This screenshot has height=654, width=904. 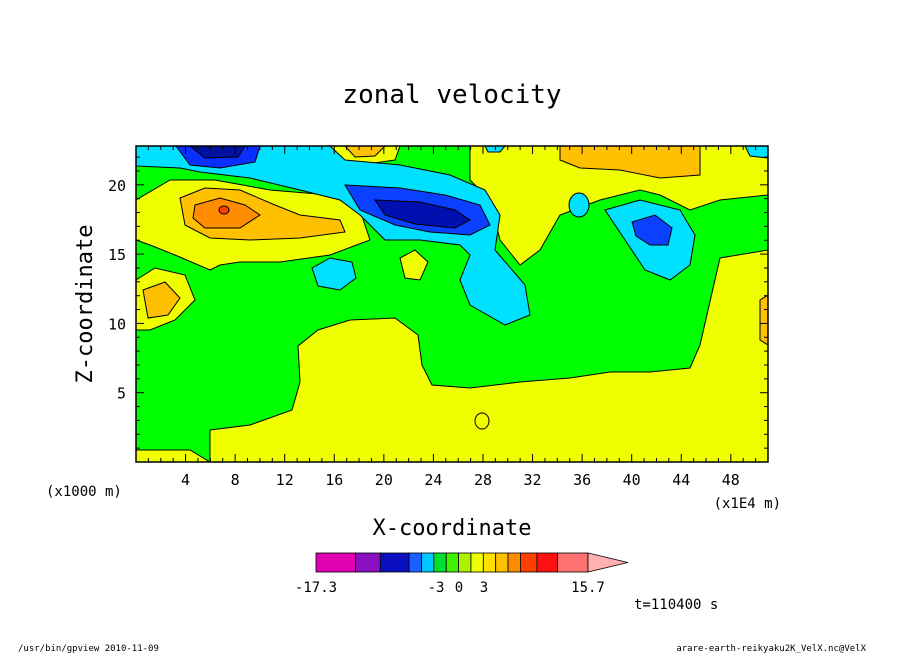 I want to click on x-tick-label: 12, so click(x=285, y=480).